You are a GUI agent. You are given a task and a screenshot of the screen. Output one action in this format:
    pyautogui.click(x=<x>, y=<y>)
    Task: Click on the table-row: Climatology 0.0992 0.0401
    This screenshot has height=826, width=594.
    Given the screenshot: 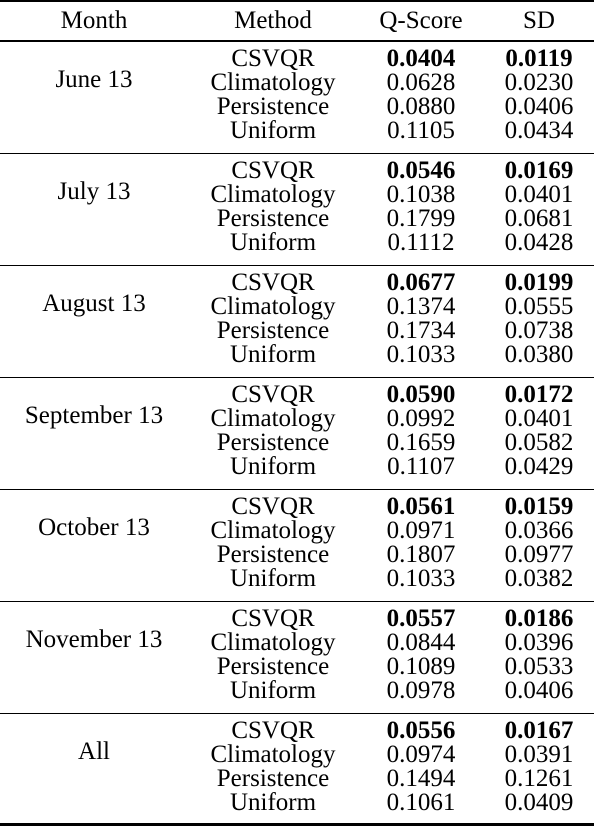 What is the action you would take?
    pyautogui.click(x=297, y=418)
    